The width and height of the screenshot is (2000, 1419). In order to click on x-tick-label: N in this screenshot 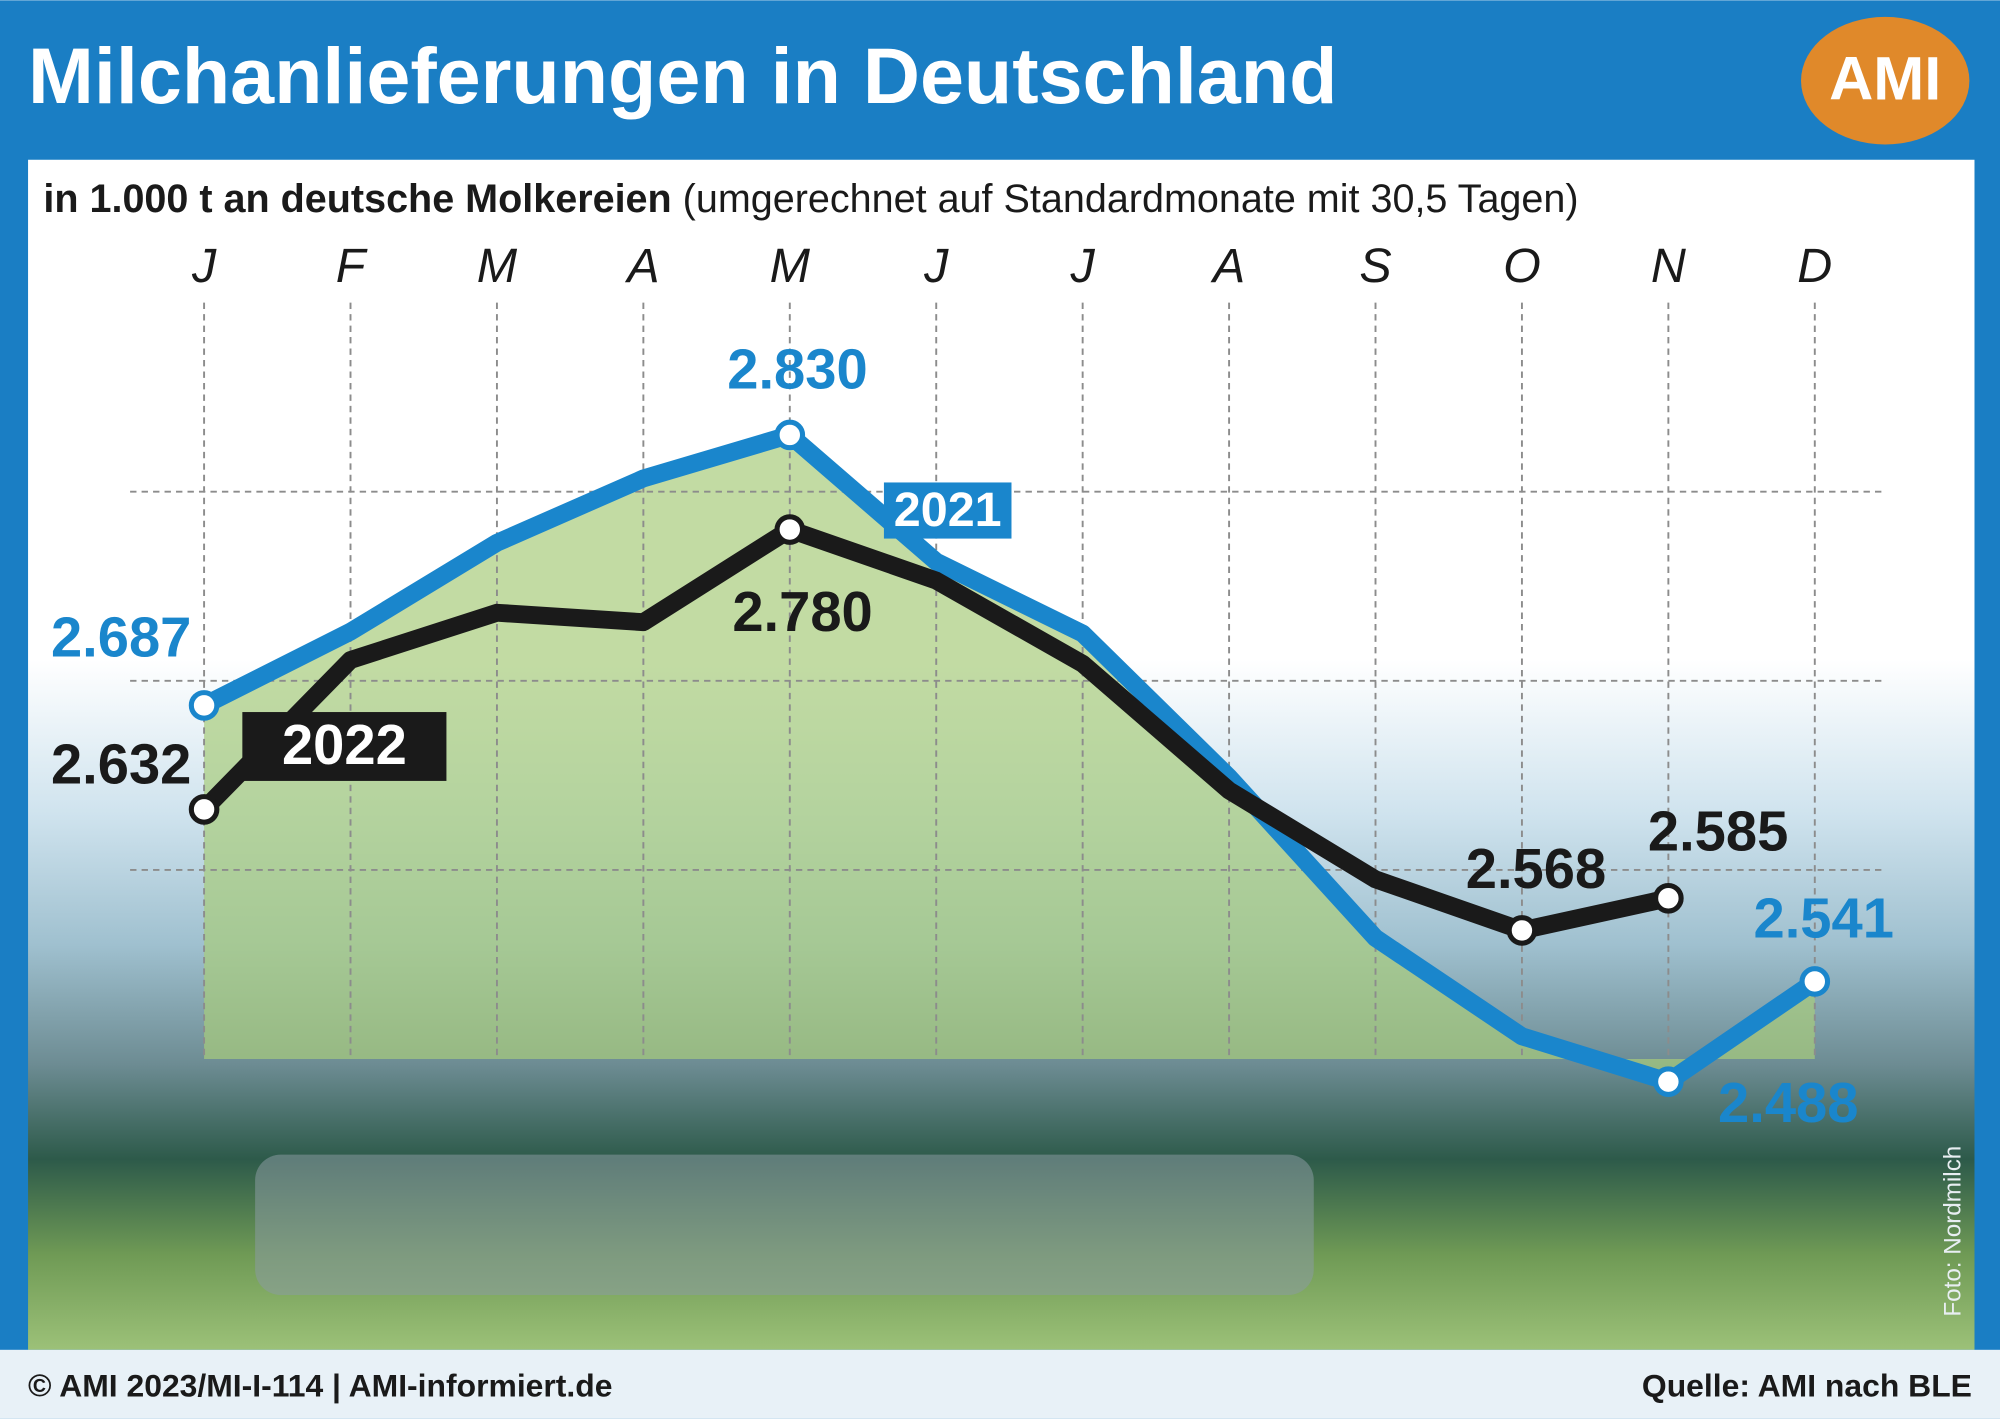, I will do `click(1669, 266)`.